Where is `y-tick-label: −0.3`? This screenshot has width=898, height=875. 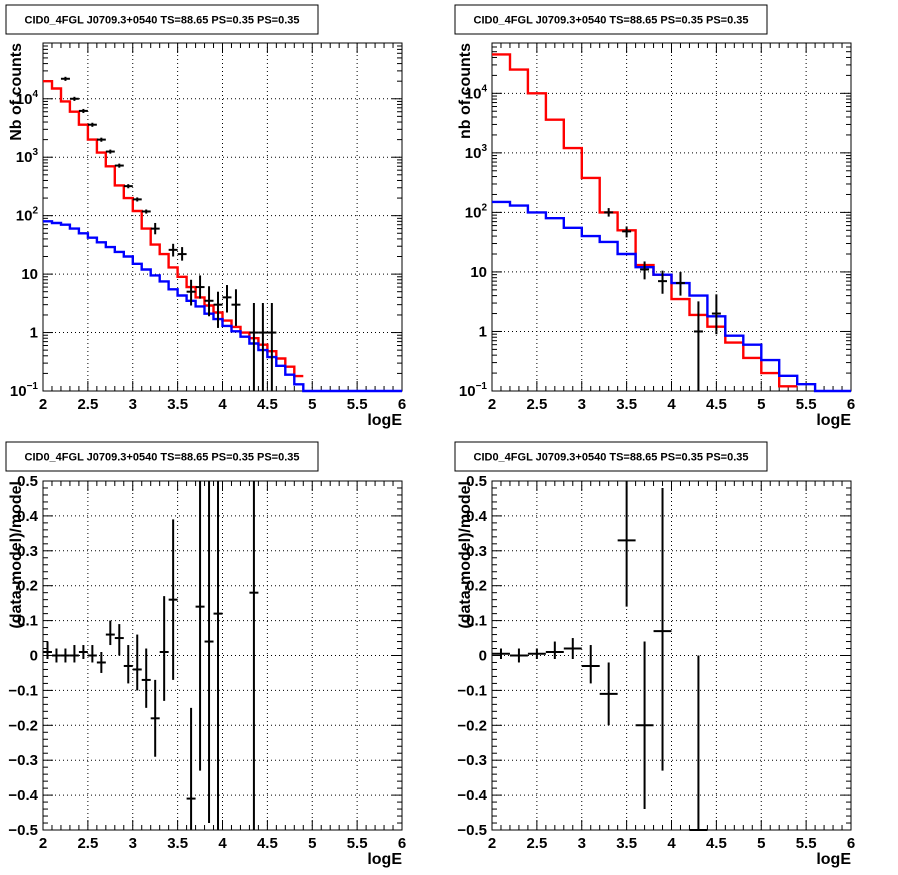 y-tick-label: −0.3 is located at coordinates (472, 760).